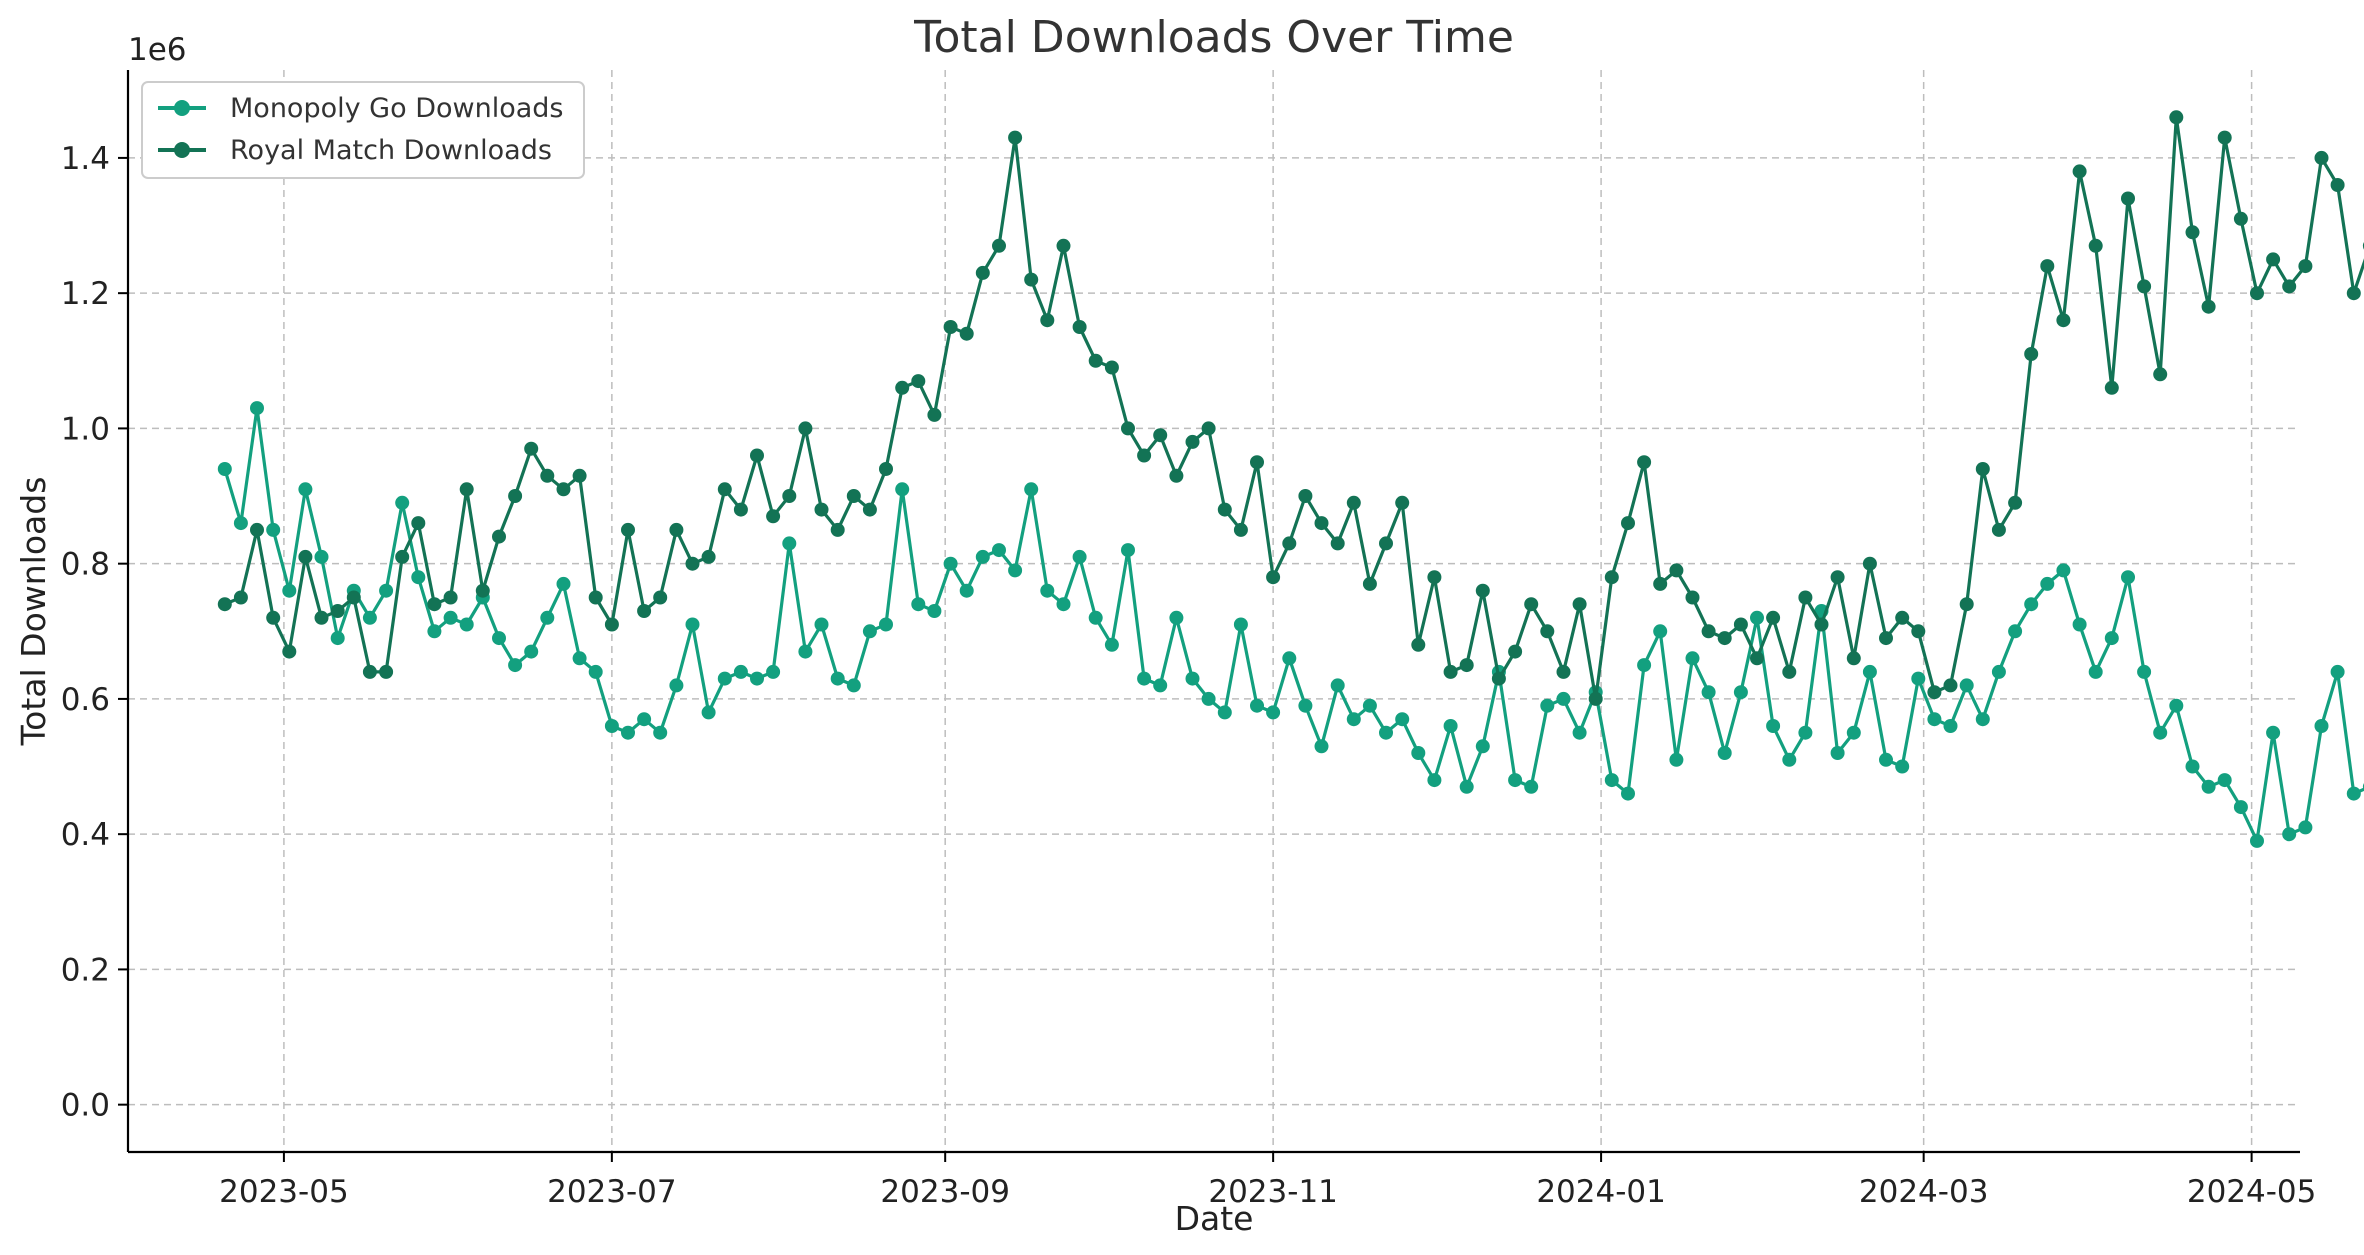  What do you see at coordinates (945, 1192) in the screenshot?
I see `x-tick-label: 2023-09` at bounding box center [945, 1192].